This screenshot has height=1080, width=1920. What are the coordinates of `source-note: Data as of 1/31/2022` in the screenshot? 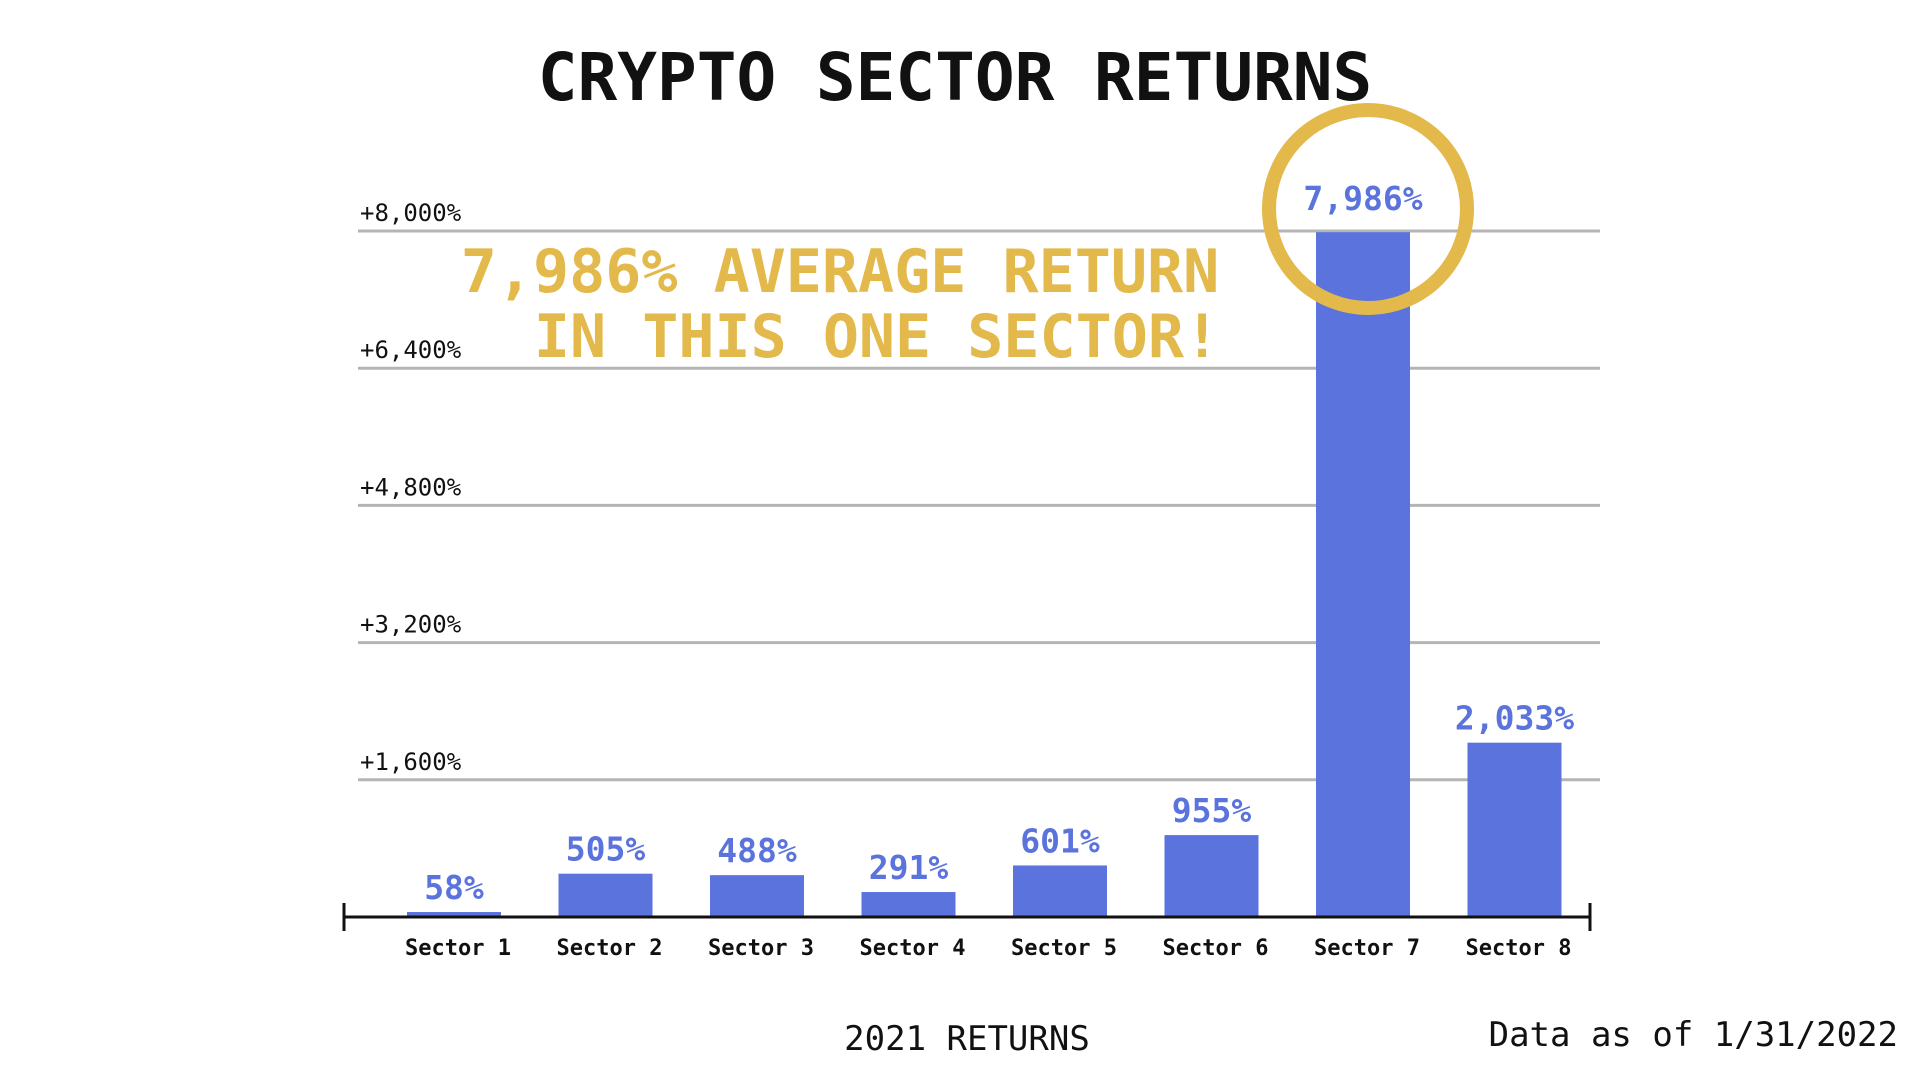 It's located at (1693, 1035).